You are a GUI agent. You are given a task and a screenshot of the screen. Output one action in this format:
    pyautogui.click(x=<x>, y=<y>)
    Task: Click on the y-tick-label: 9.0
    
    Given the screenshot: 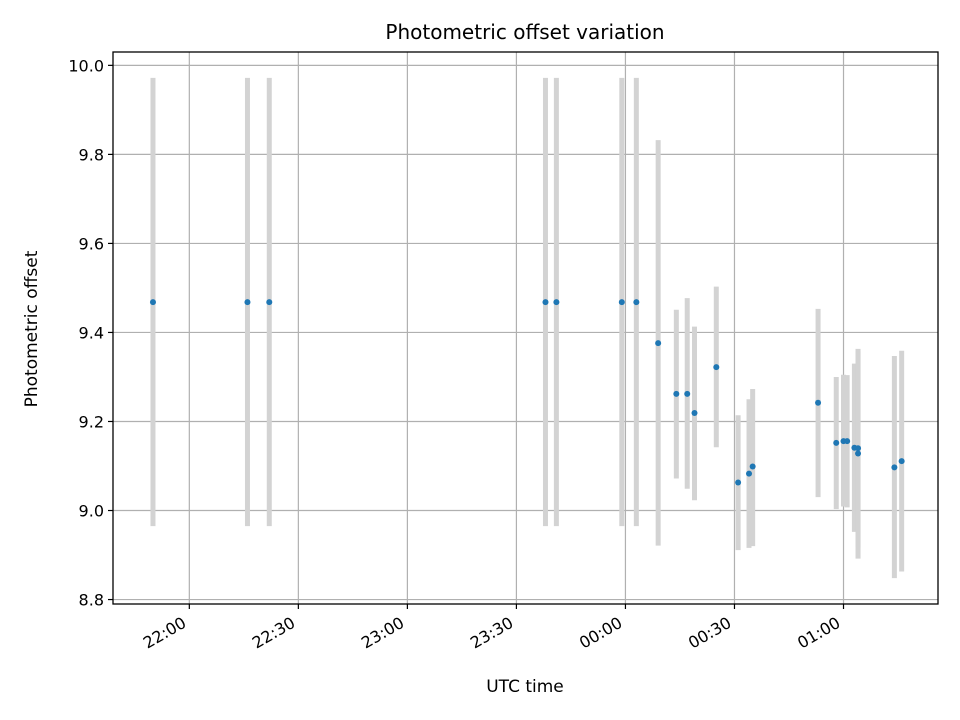 What is the action you would take?
    pyautogui.click(x=91, y=511)
    